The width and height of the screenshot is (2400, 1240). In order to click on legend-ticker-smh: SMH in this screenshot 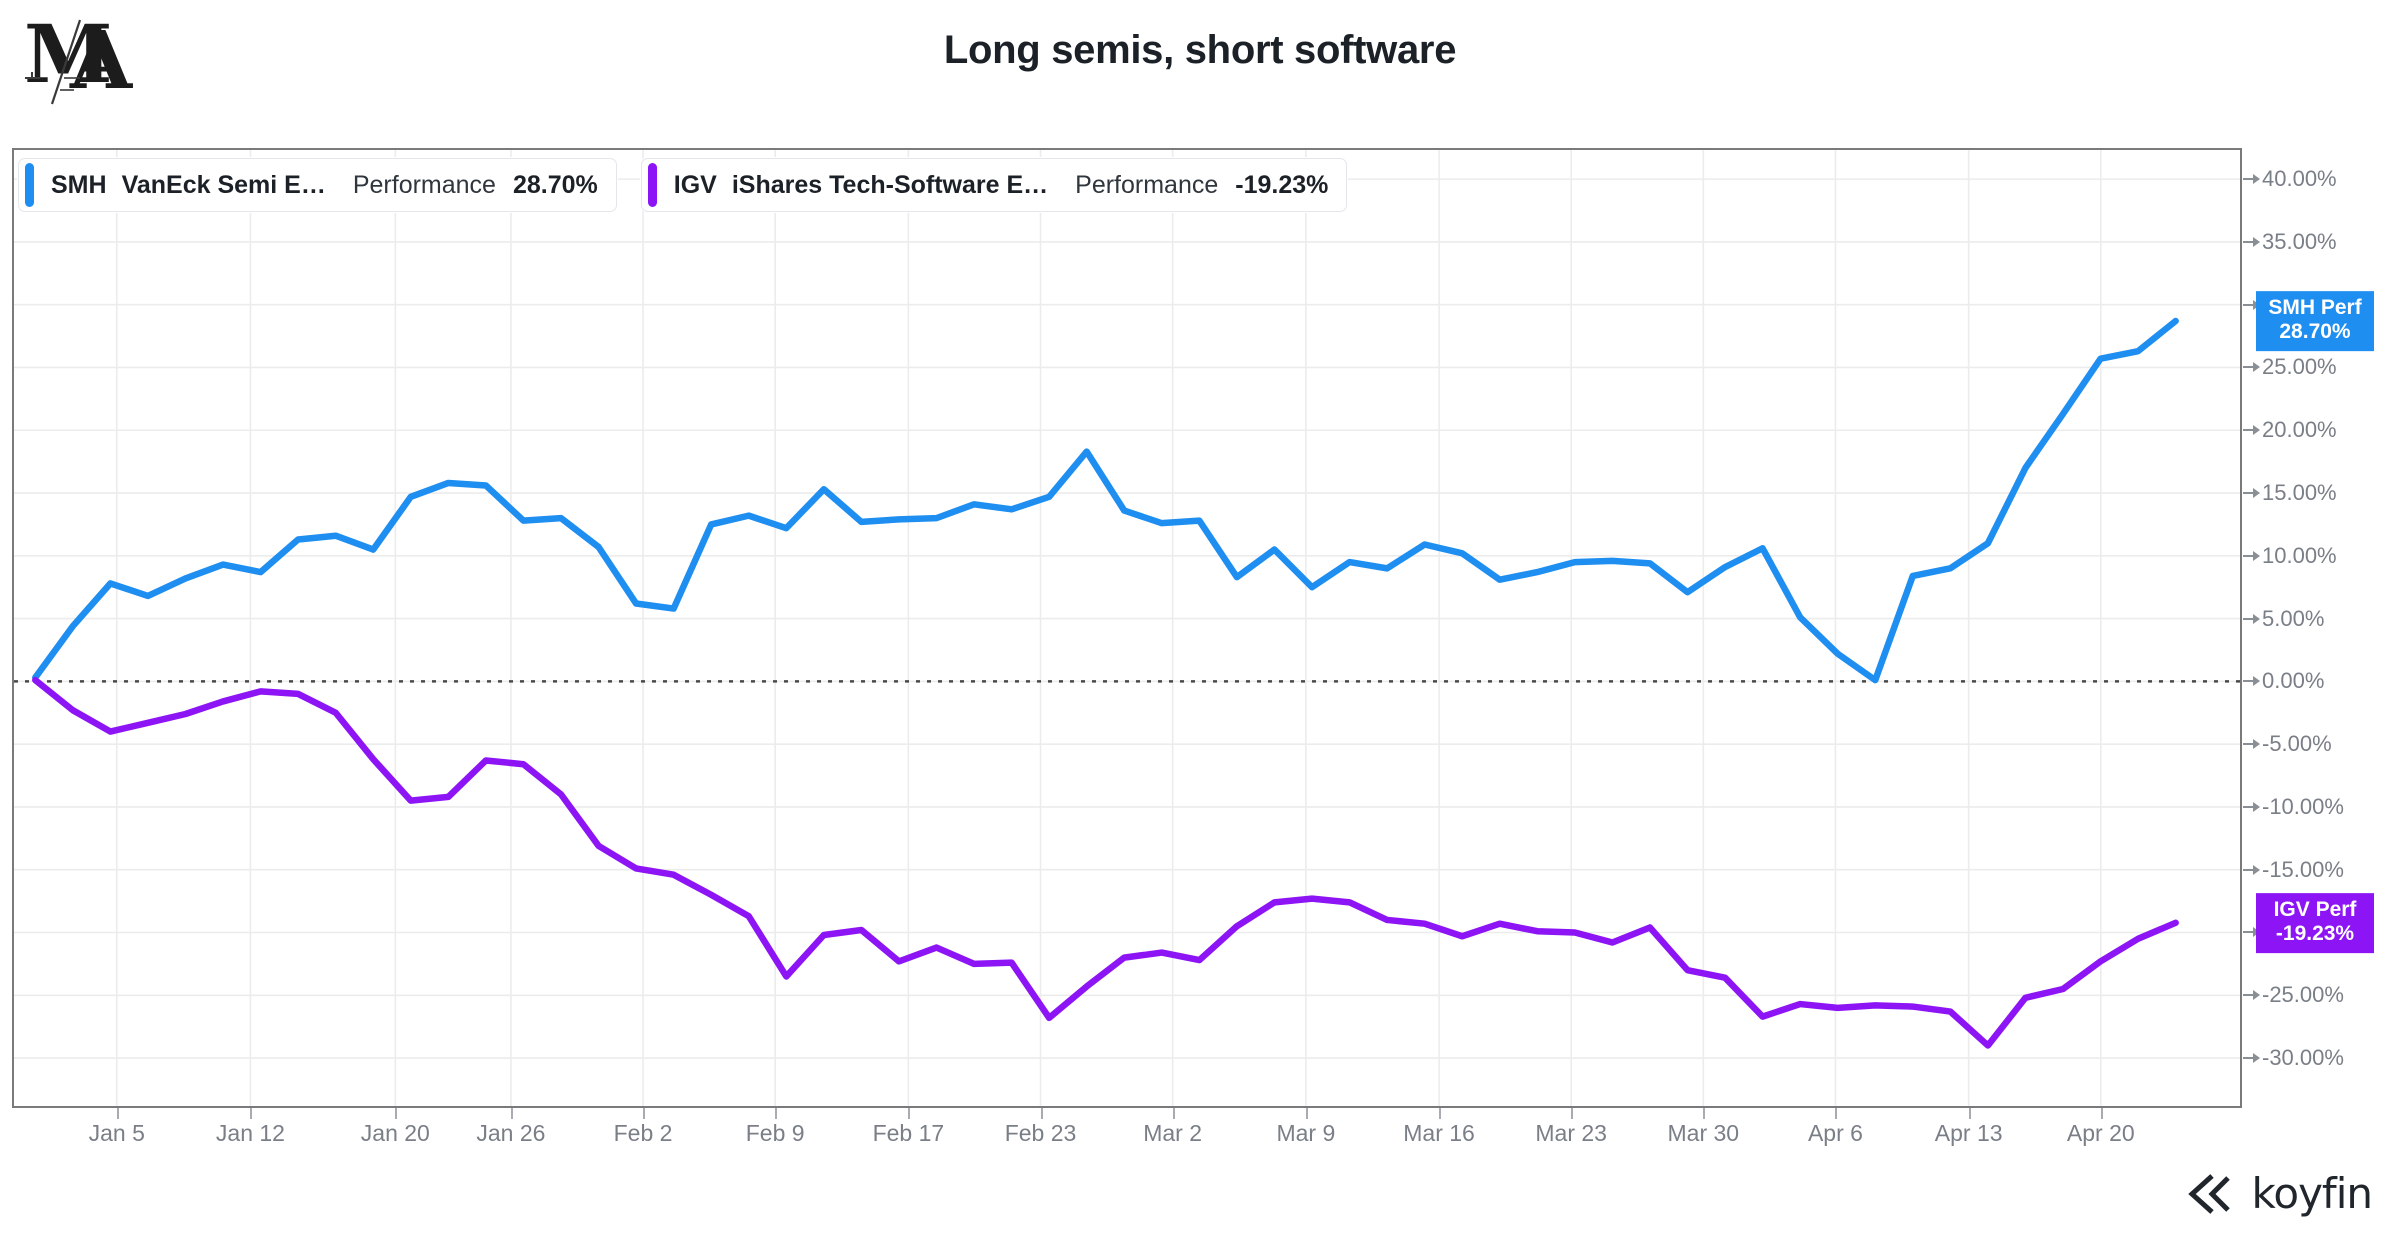, I will do `click(79, 184)`.